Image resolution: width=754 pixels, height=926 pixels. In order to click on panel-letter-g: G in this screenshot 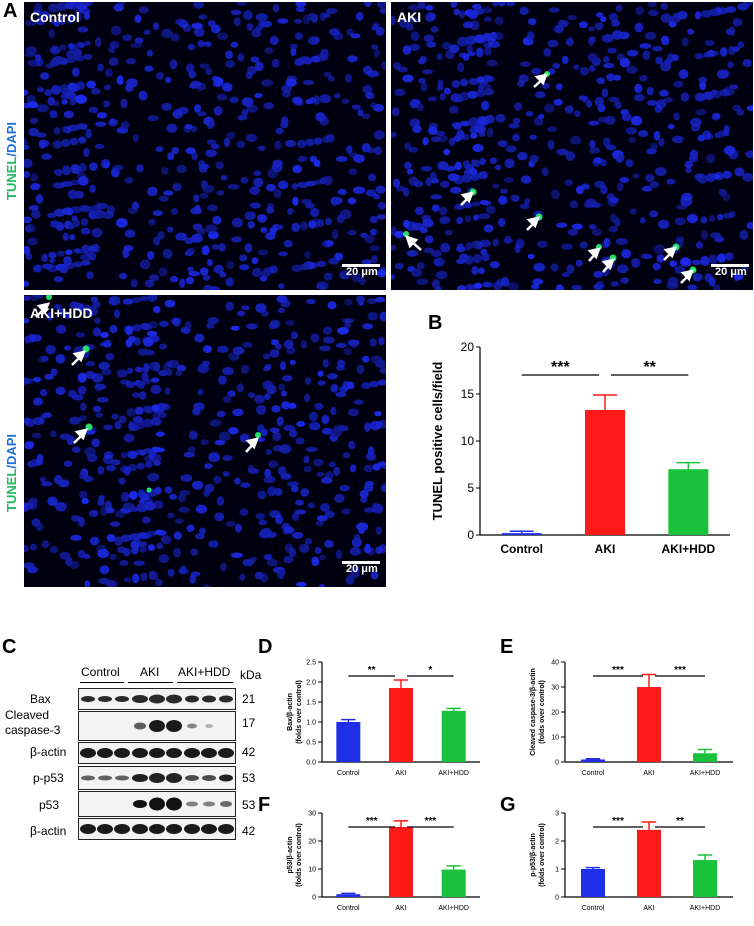, I will do `click(508, 805)`.